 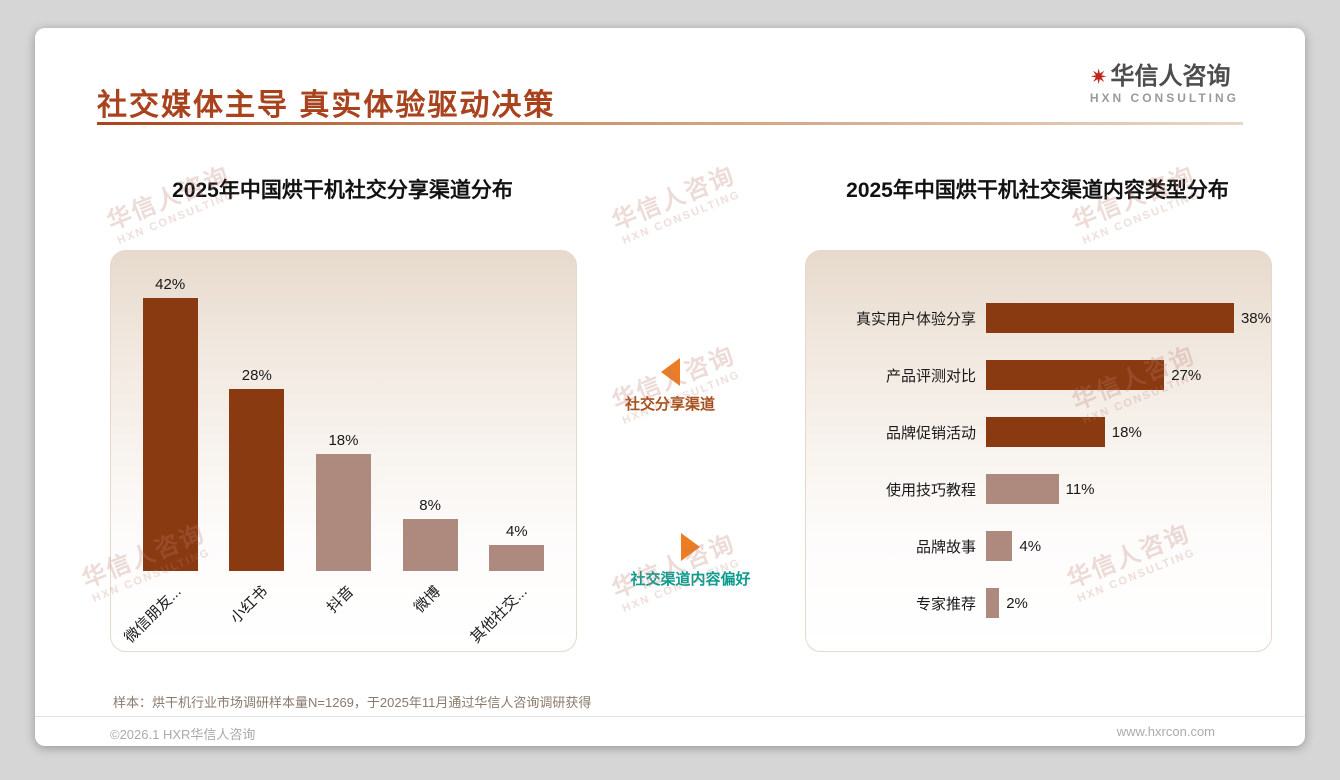 I want to click on logo-star-icon: ✷, so click(x=1098, y=77).